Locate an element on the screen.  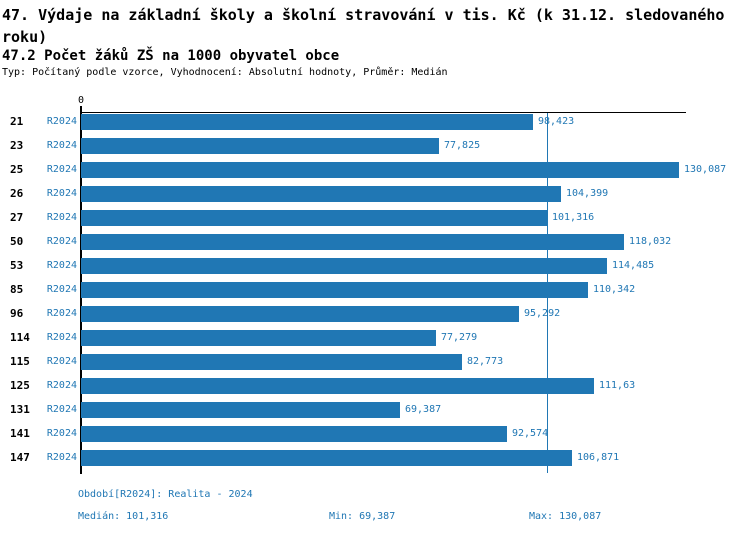
chart-row: 114 R2024 77,279 is located at coordinates (375, 338).